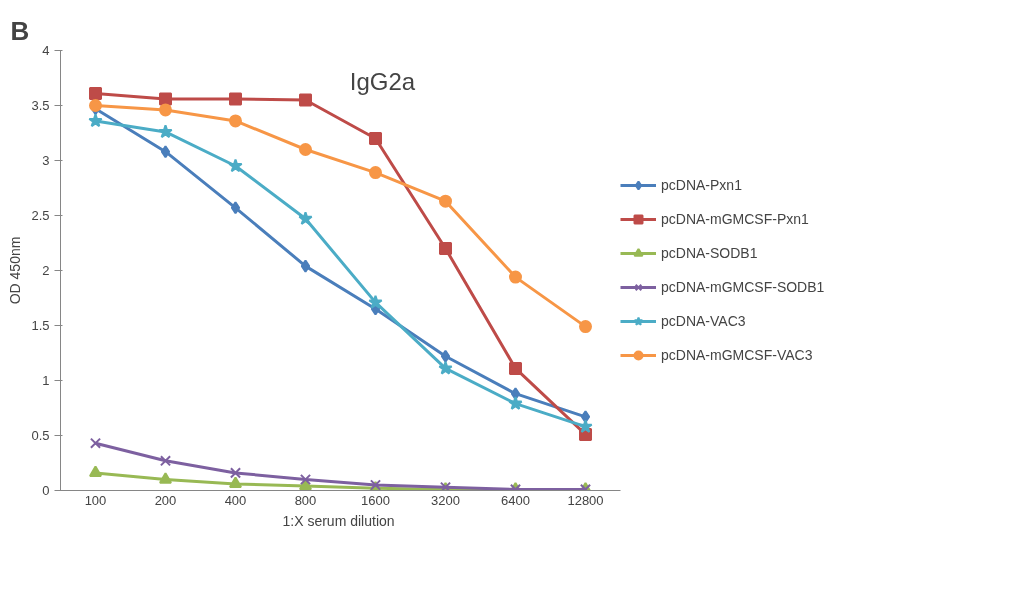  I want to click on legend-label: pcDNA-mGMCSF-SODB1, so click(743, 287).